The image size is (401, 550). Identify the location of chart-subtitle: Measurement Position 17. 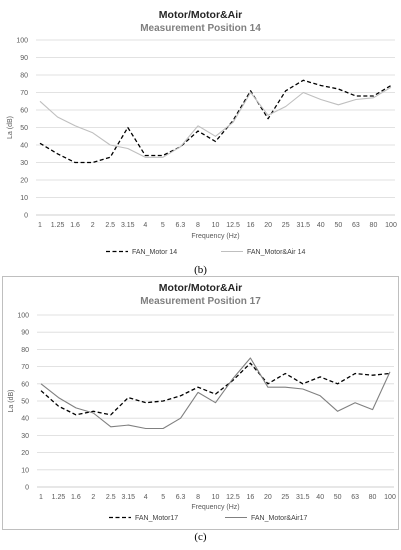
(200, 301).